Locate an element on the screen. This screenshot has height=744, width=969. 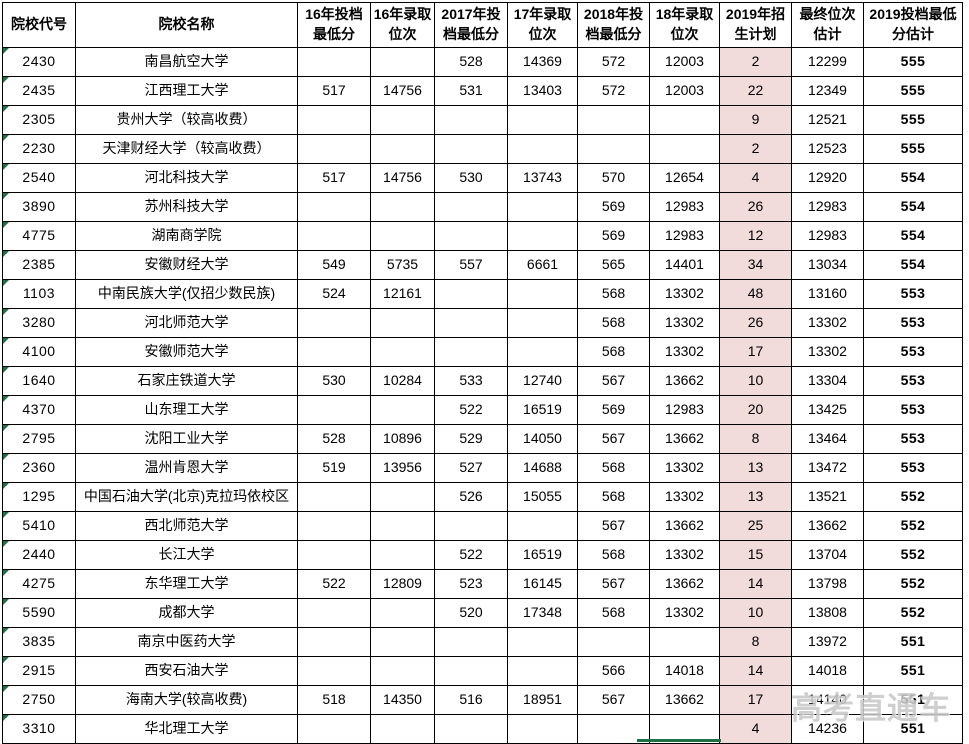
cell-name: 江西理工大学 is located at coordinates (186, 91).